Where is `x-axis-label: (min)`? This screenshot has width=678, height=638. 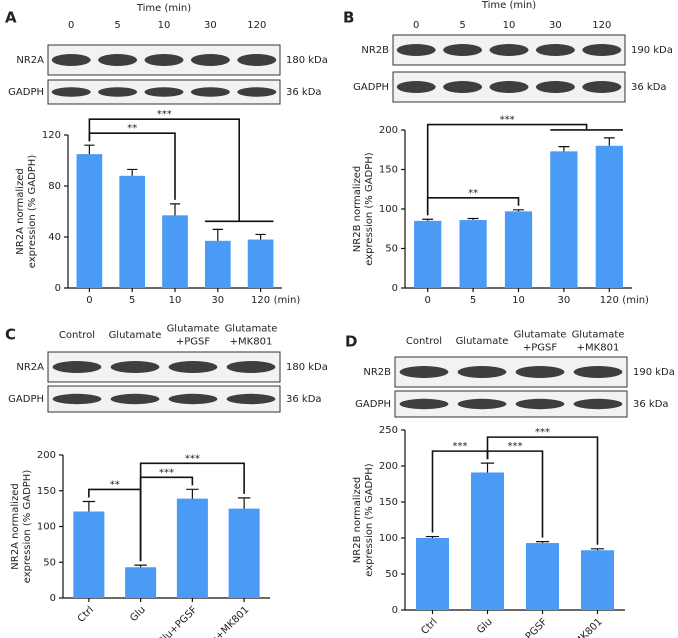
x-axis-label: (min) is located at coordinates (635, 300).